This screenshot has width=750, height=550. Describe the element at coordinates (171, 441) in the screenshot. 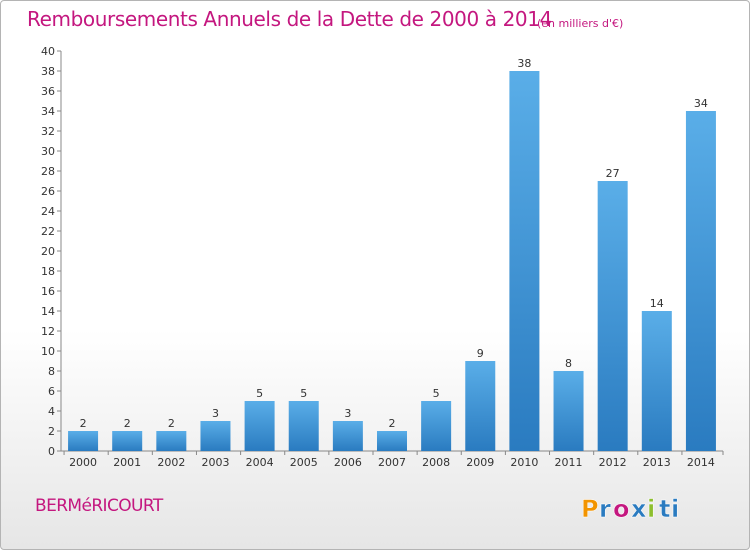

I see `bar-2002` at that location.